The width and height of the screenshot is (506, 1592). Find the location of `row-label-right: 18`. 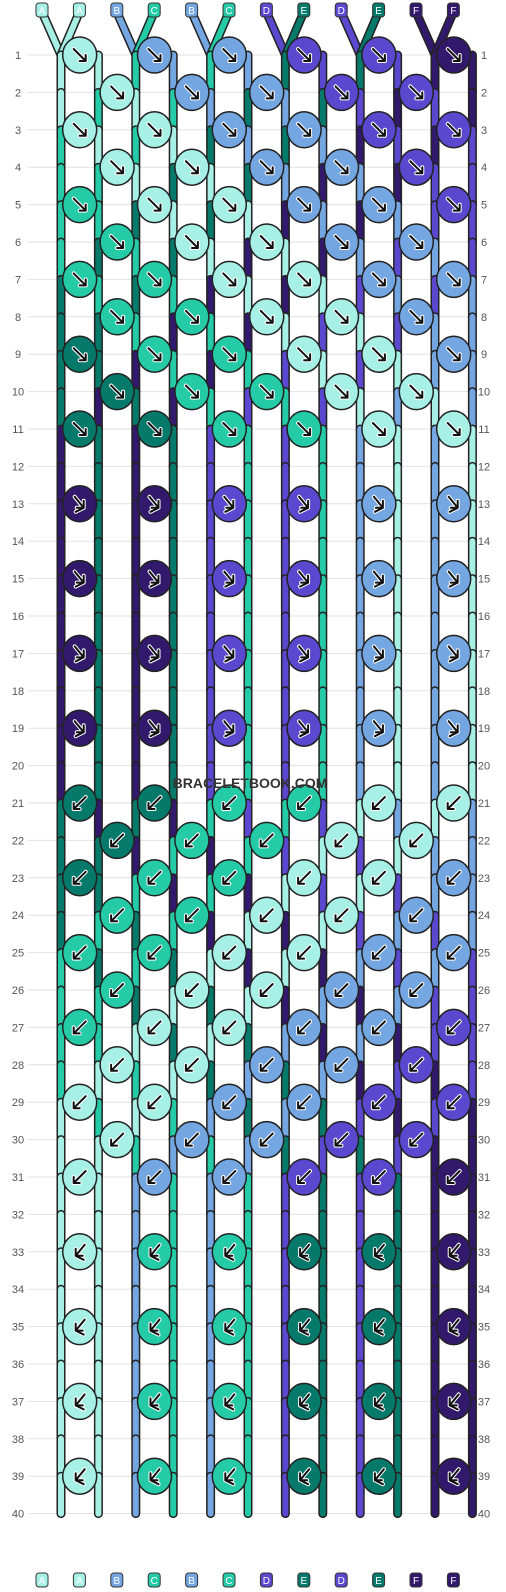

row-label-right: 18 is located at coordinates (484, 692).